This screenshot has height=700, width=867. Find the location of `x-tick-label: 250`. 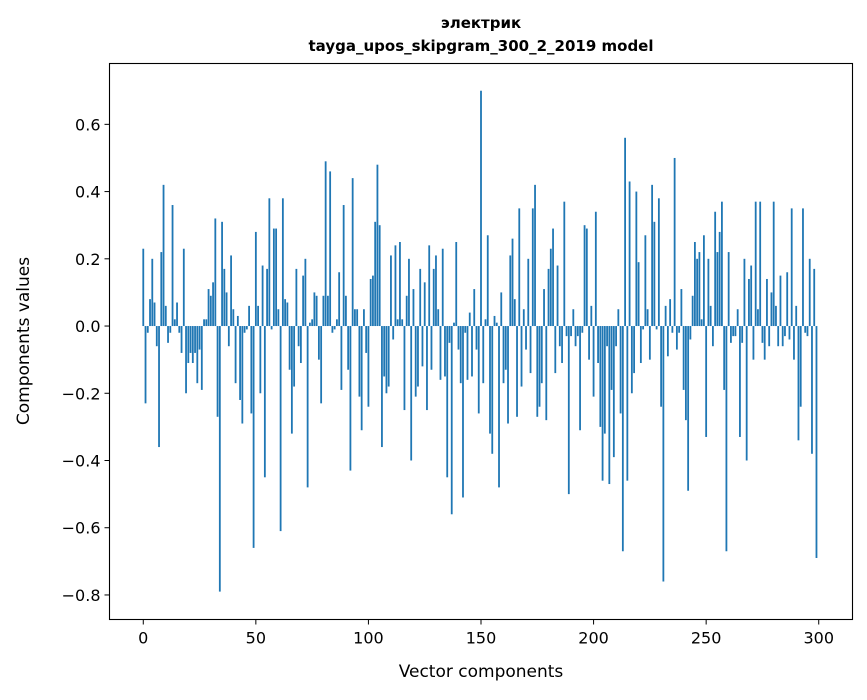

x-tick-label: 250 is located at coordinates (706, 638).